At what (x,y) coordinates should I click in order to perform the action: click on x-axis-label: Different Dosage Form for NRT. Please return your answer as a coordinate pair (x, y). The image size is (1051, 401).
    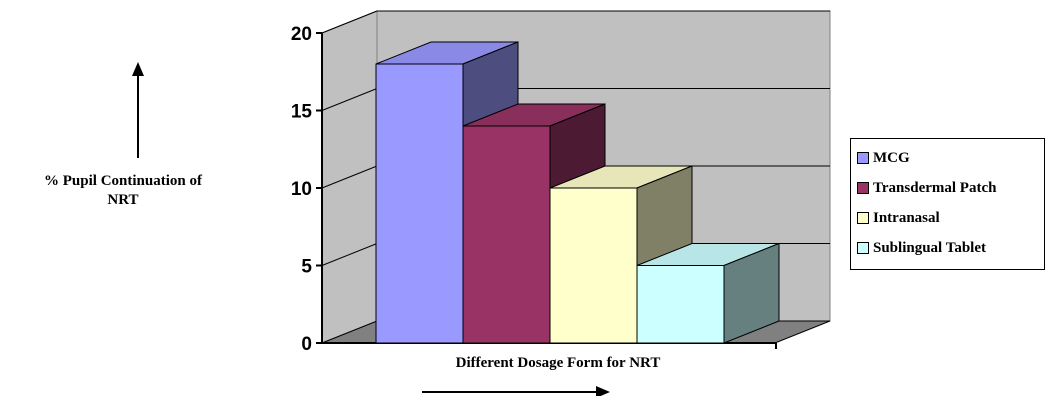
    Looking at the image, I should click on (558, 363).